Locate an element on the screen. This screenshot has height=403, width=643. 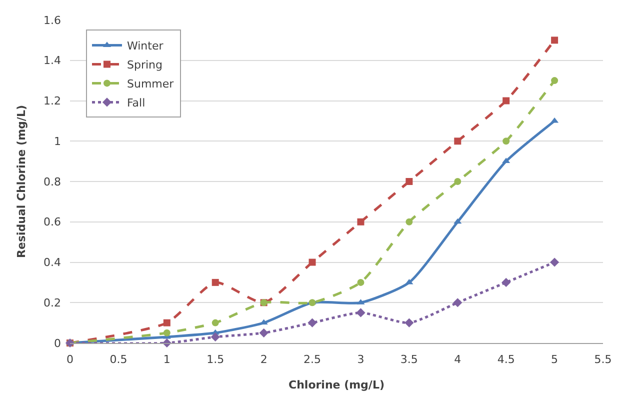
x-tick-label: 0.5 is located at coordinates (119, 359).